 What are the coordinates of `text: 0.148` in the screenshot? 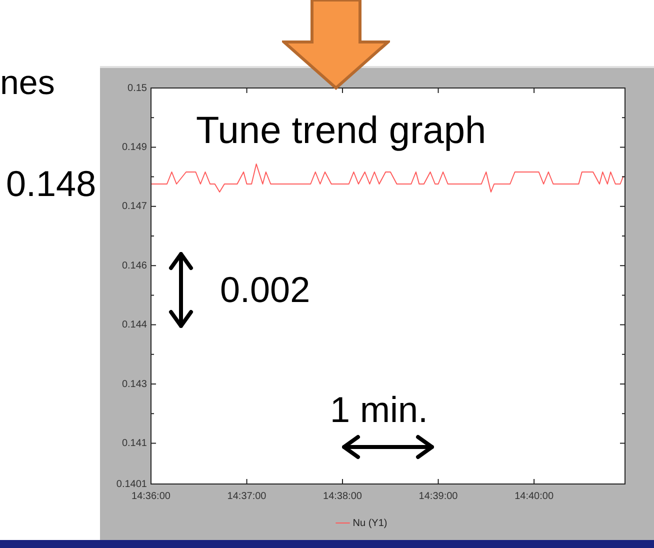 It's located at (51, 183).